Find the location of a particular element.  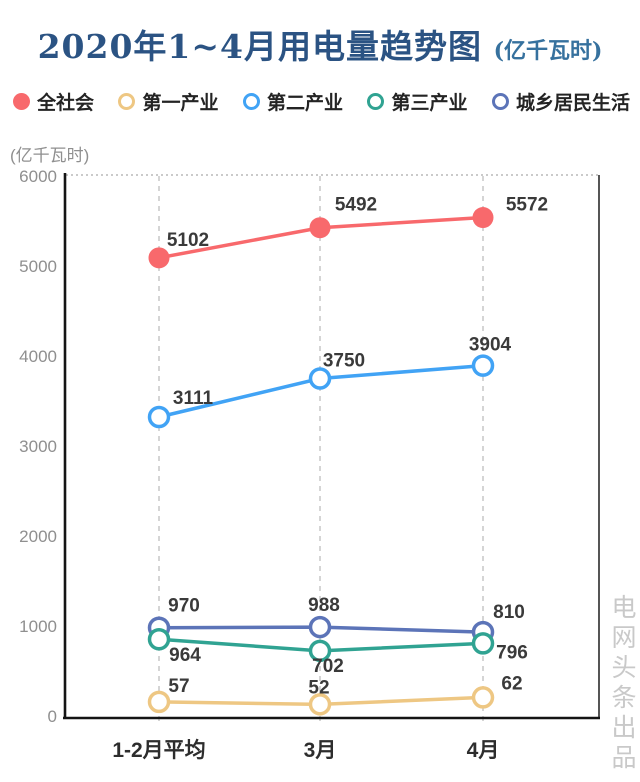

chart-title-text: 2020年1~4月用电量趋势图 is located at coordinates (259, 46).